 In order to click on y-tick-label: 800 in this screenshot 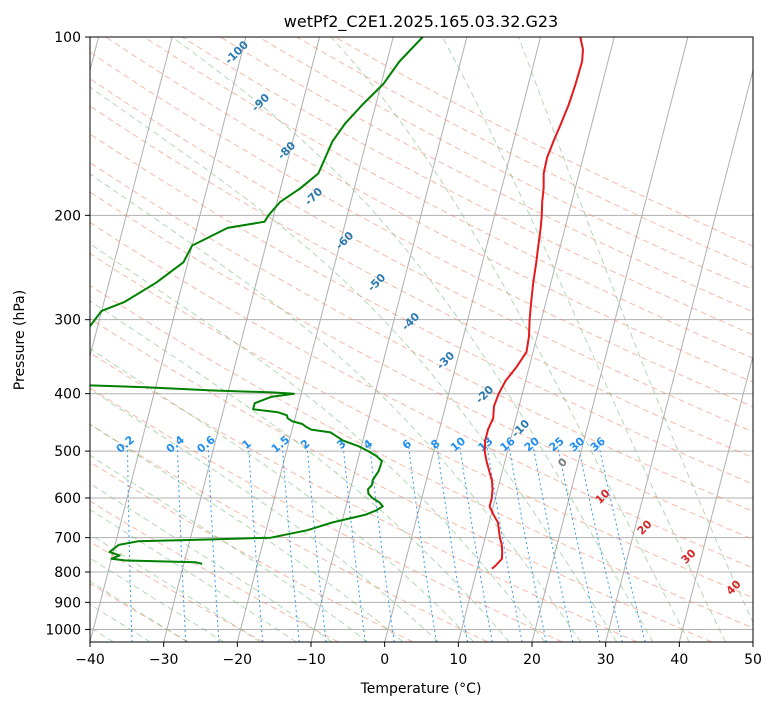, I will do `click(67, 573)`.